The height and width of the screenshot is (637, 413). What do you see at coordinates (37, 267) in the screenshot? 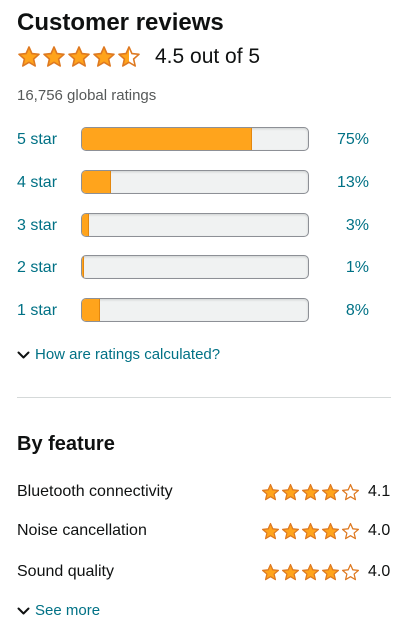
I see `histogram-label: 2 star` at bounding box center [37, 267].